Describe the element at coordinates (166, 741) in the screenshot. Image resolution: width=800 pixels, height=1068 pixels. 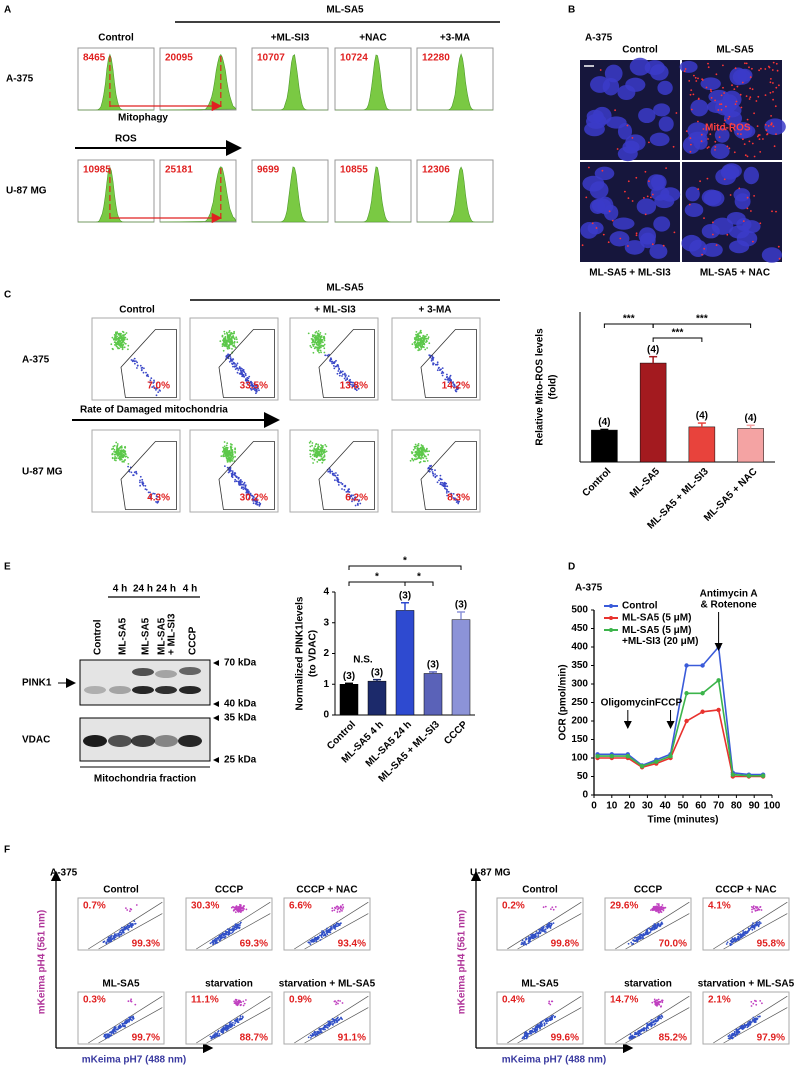
I see `band` at that location.